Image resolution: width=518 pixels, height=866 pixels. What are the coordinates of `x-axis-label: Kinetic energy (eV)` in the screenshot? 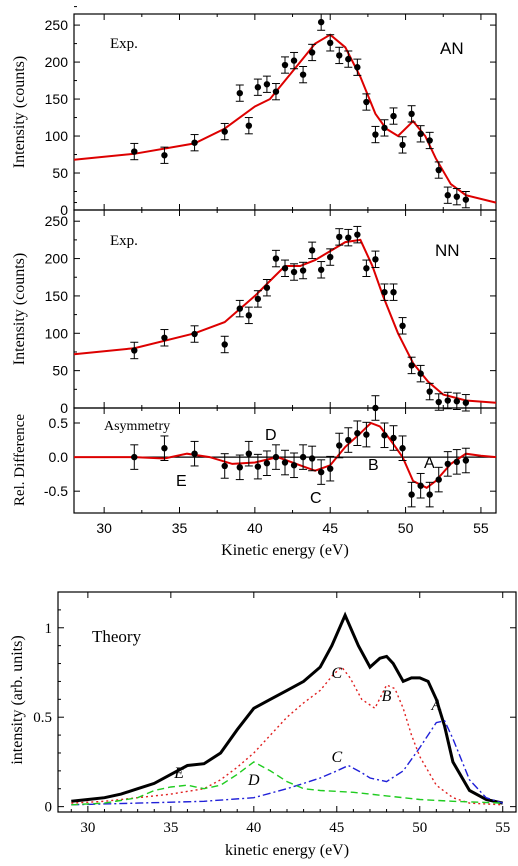 It's located at (285, 550).